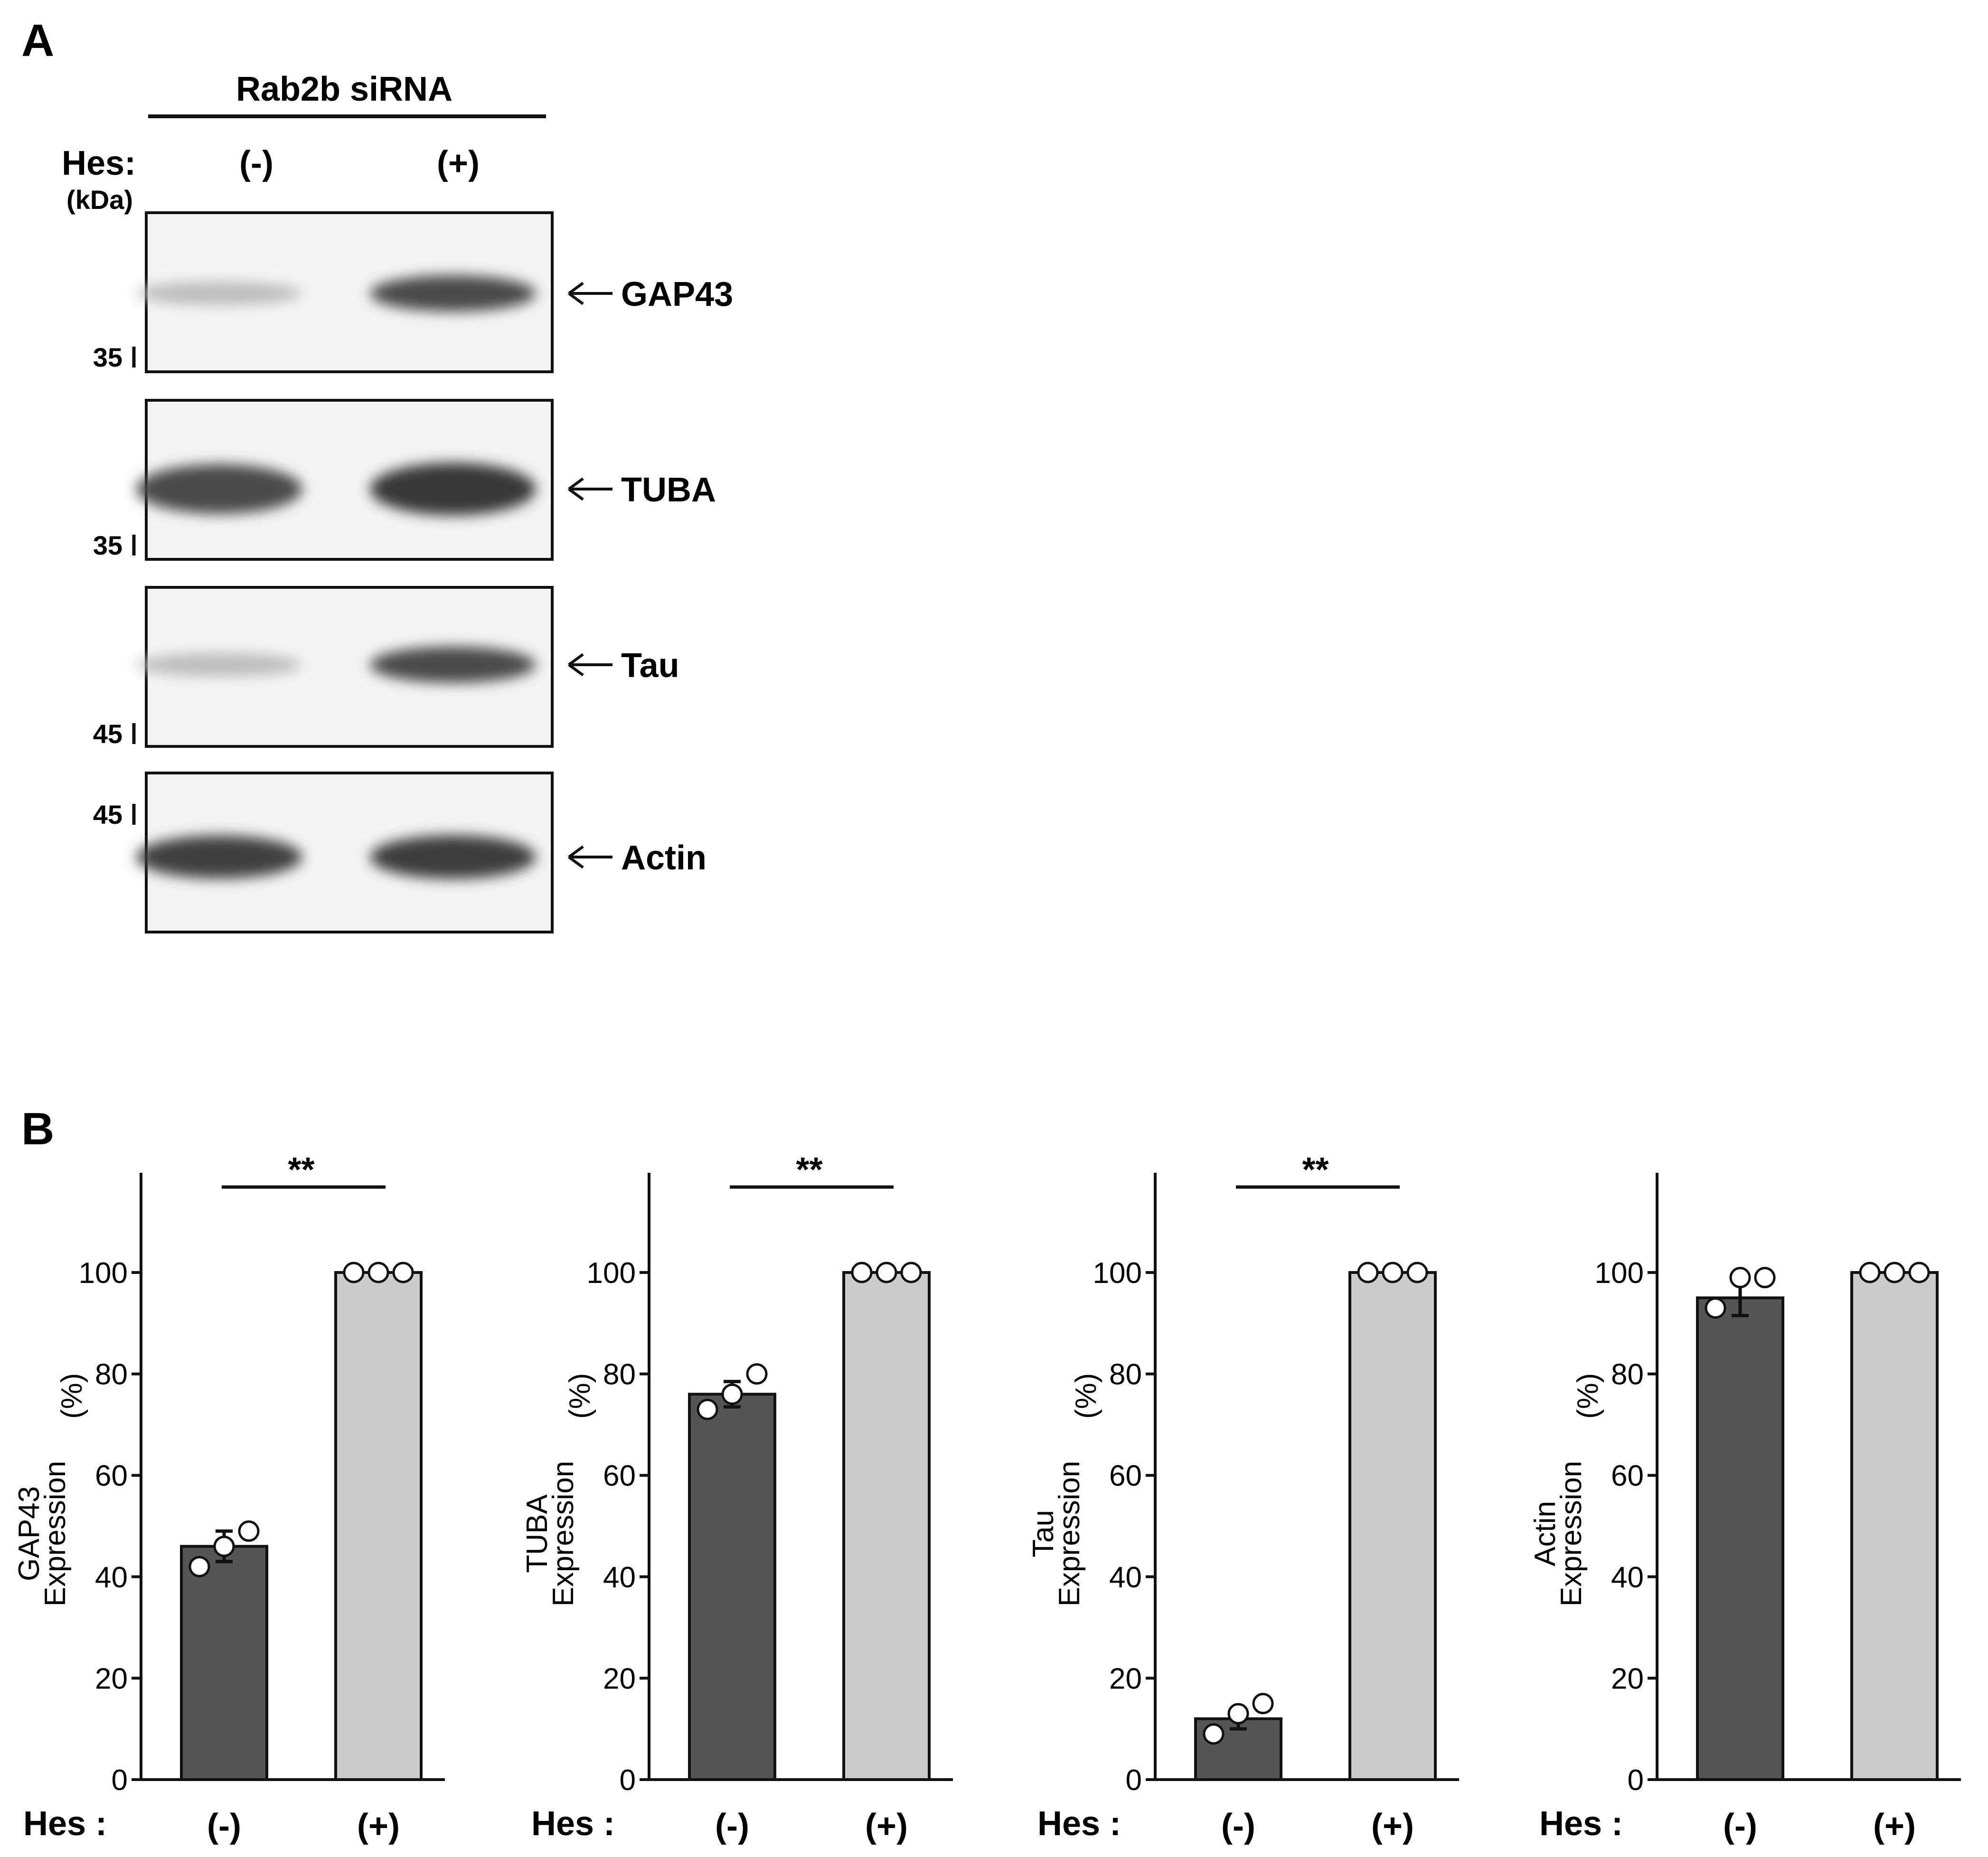  Describe the element at coordinates (37, 40) in the screenshot. I see `panel-a-letter: A` at that location.